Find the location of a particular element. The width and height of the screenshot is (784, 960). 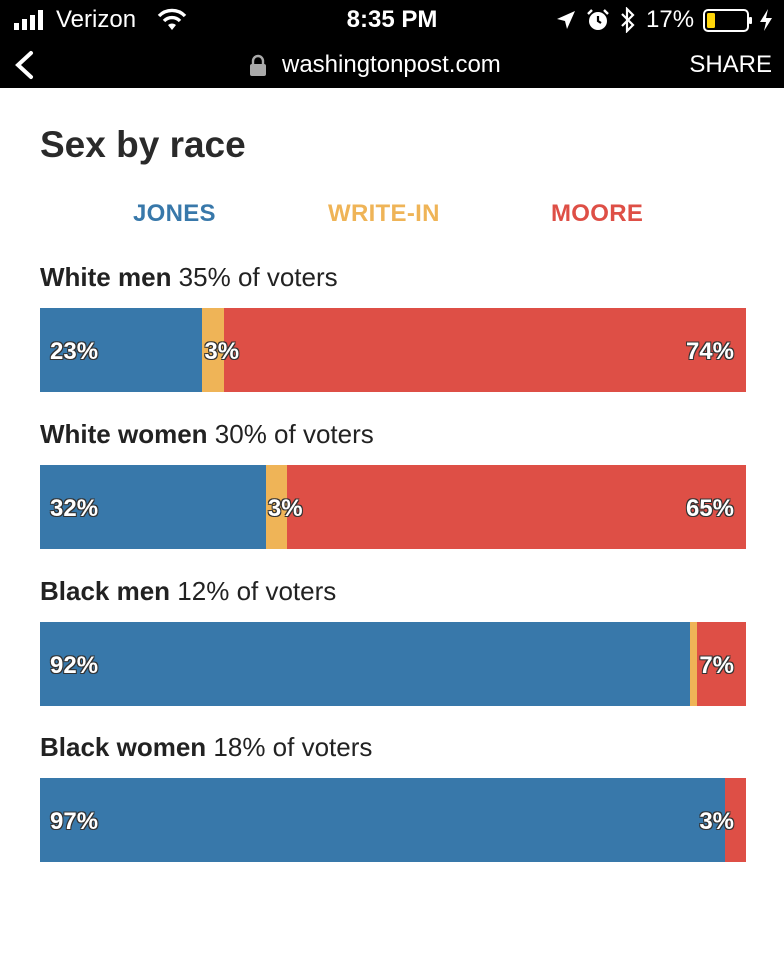

top-bar: Verizon 8:35 PM 17% is located at coordinates (392, 44).